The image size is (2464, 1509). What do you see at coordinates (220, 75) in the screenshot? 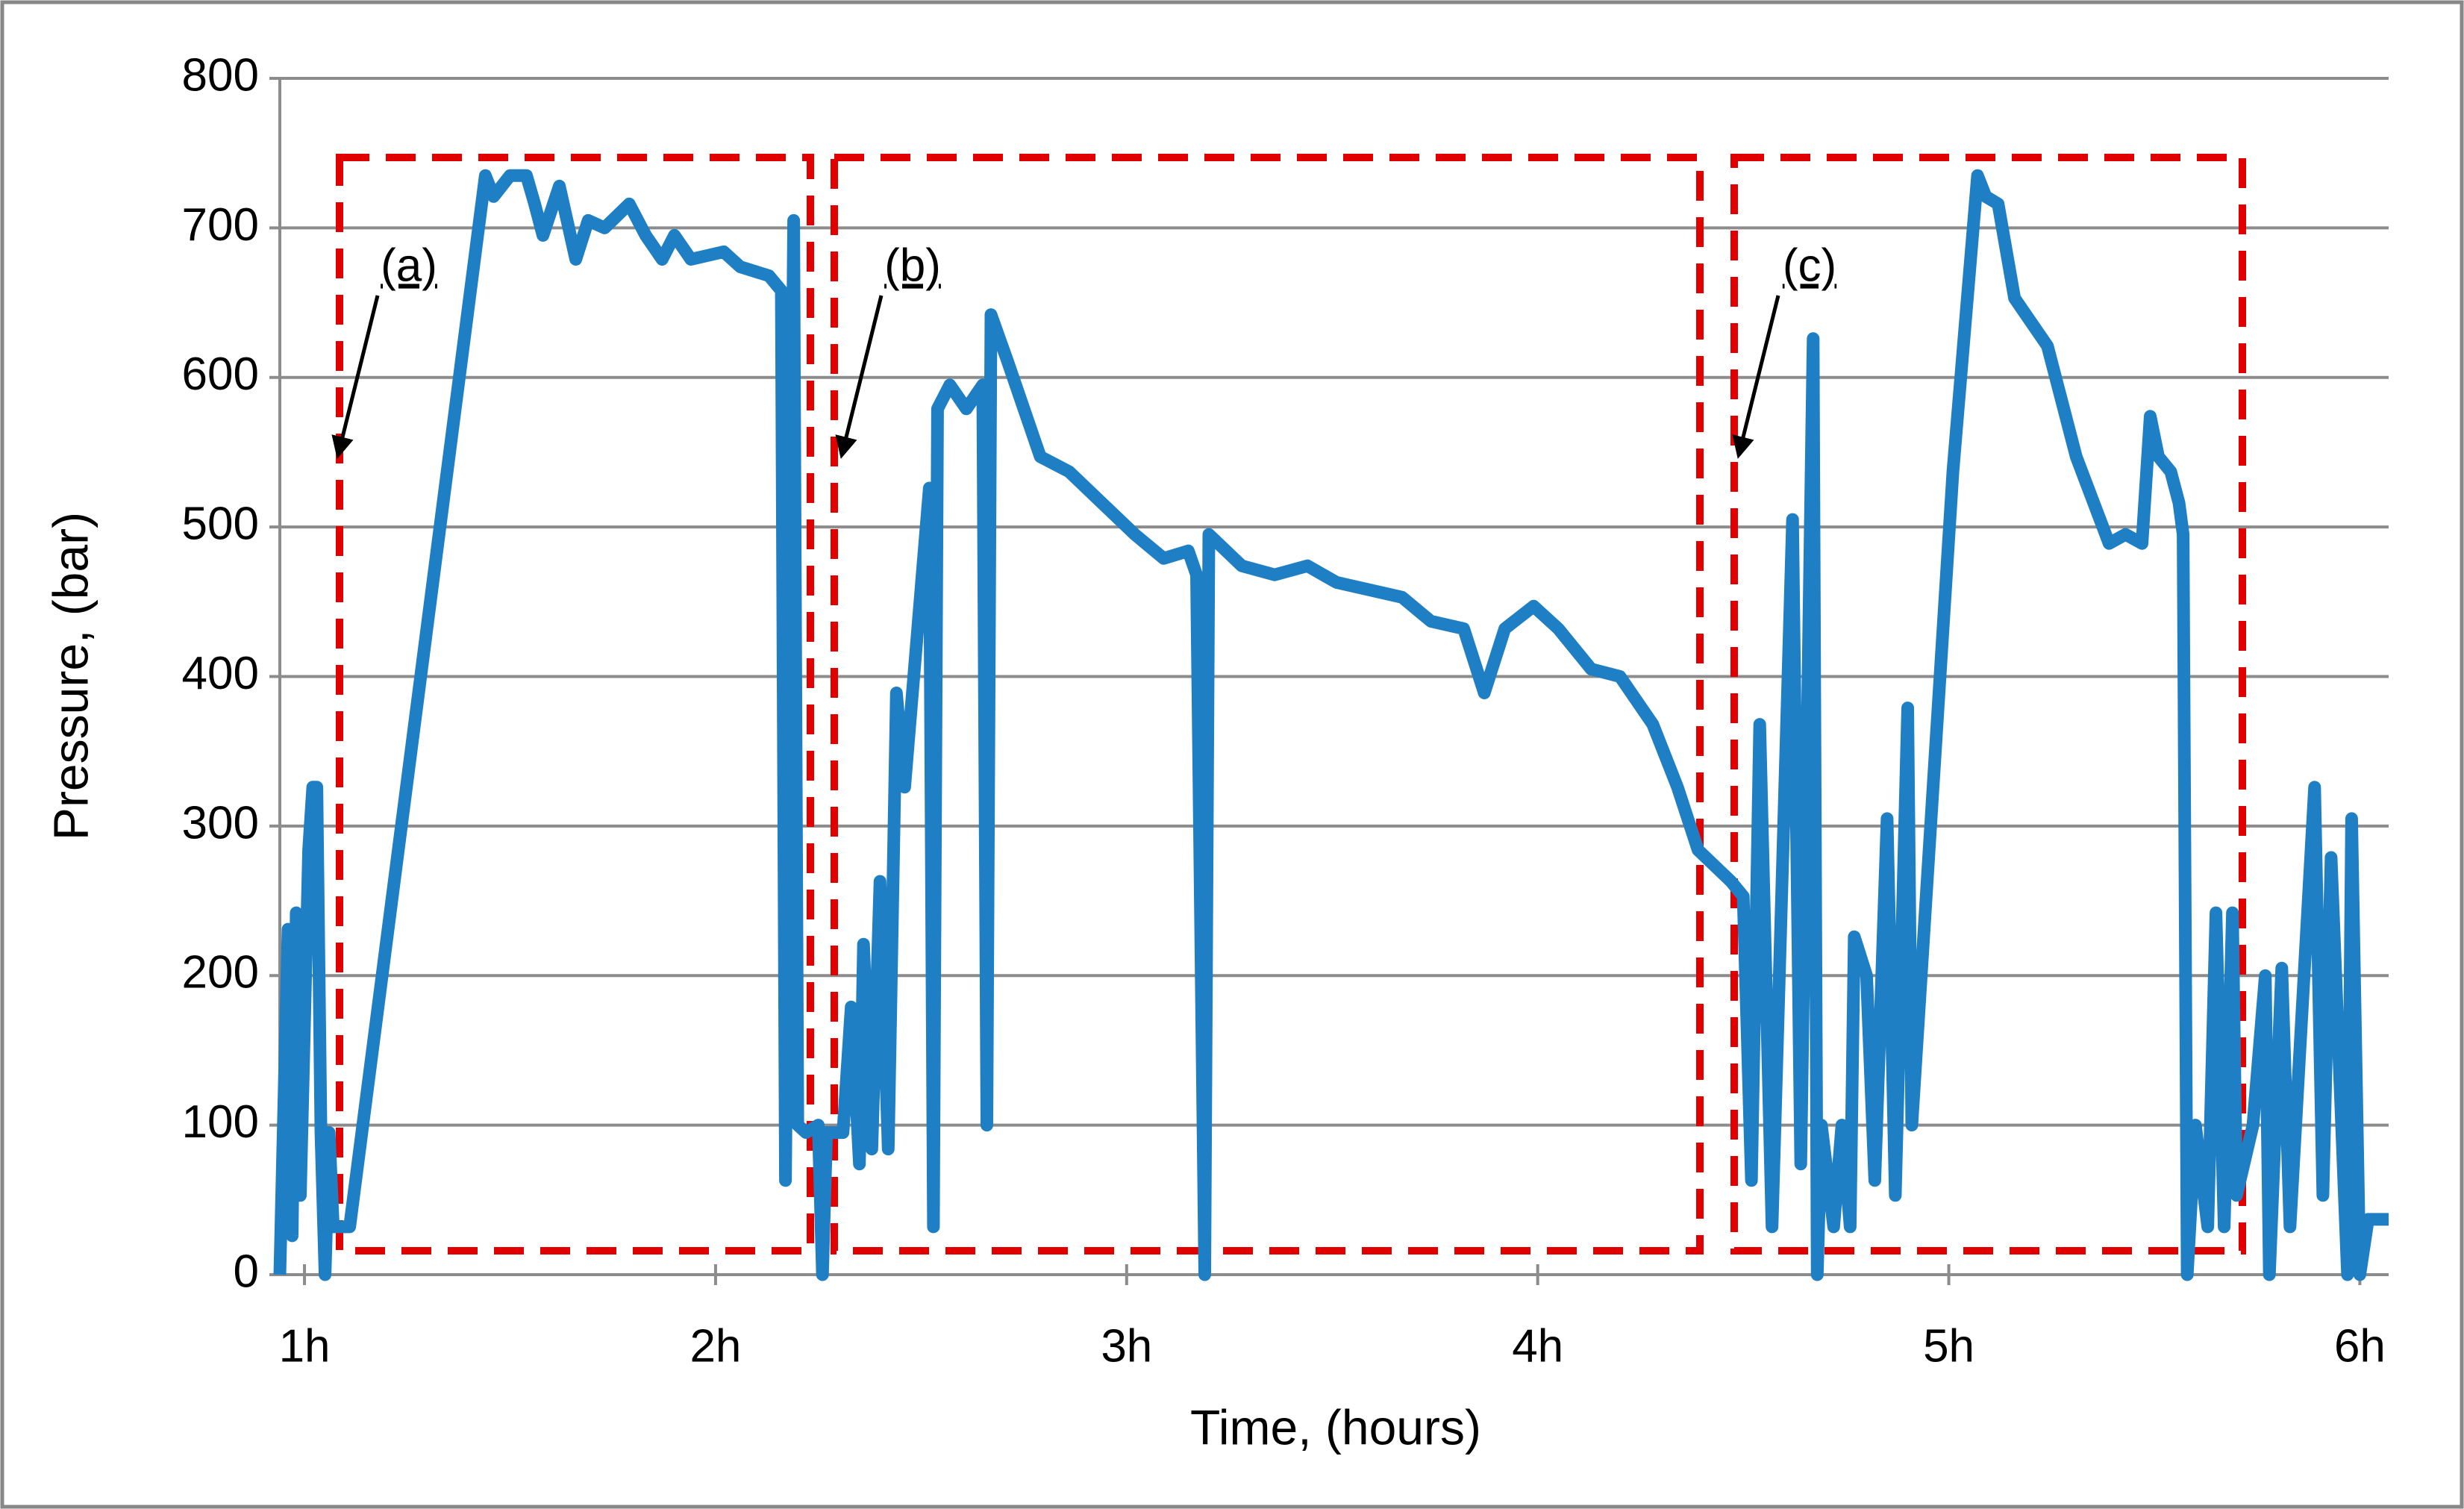
I see `y-tick-label: 800` at bounding box center [220, 75].